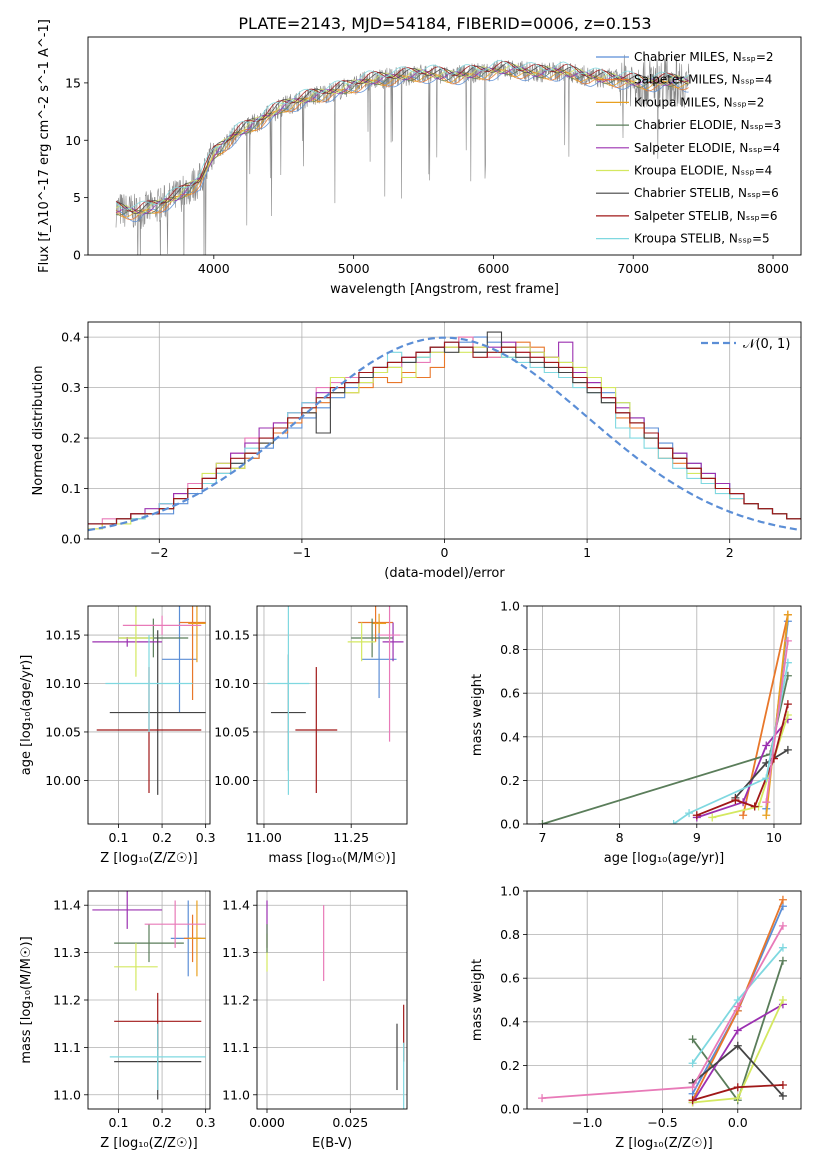  Describe the element at coordinates (773, 268) in the screenshot. I see `x-tick-label: 8000` at that location.